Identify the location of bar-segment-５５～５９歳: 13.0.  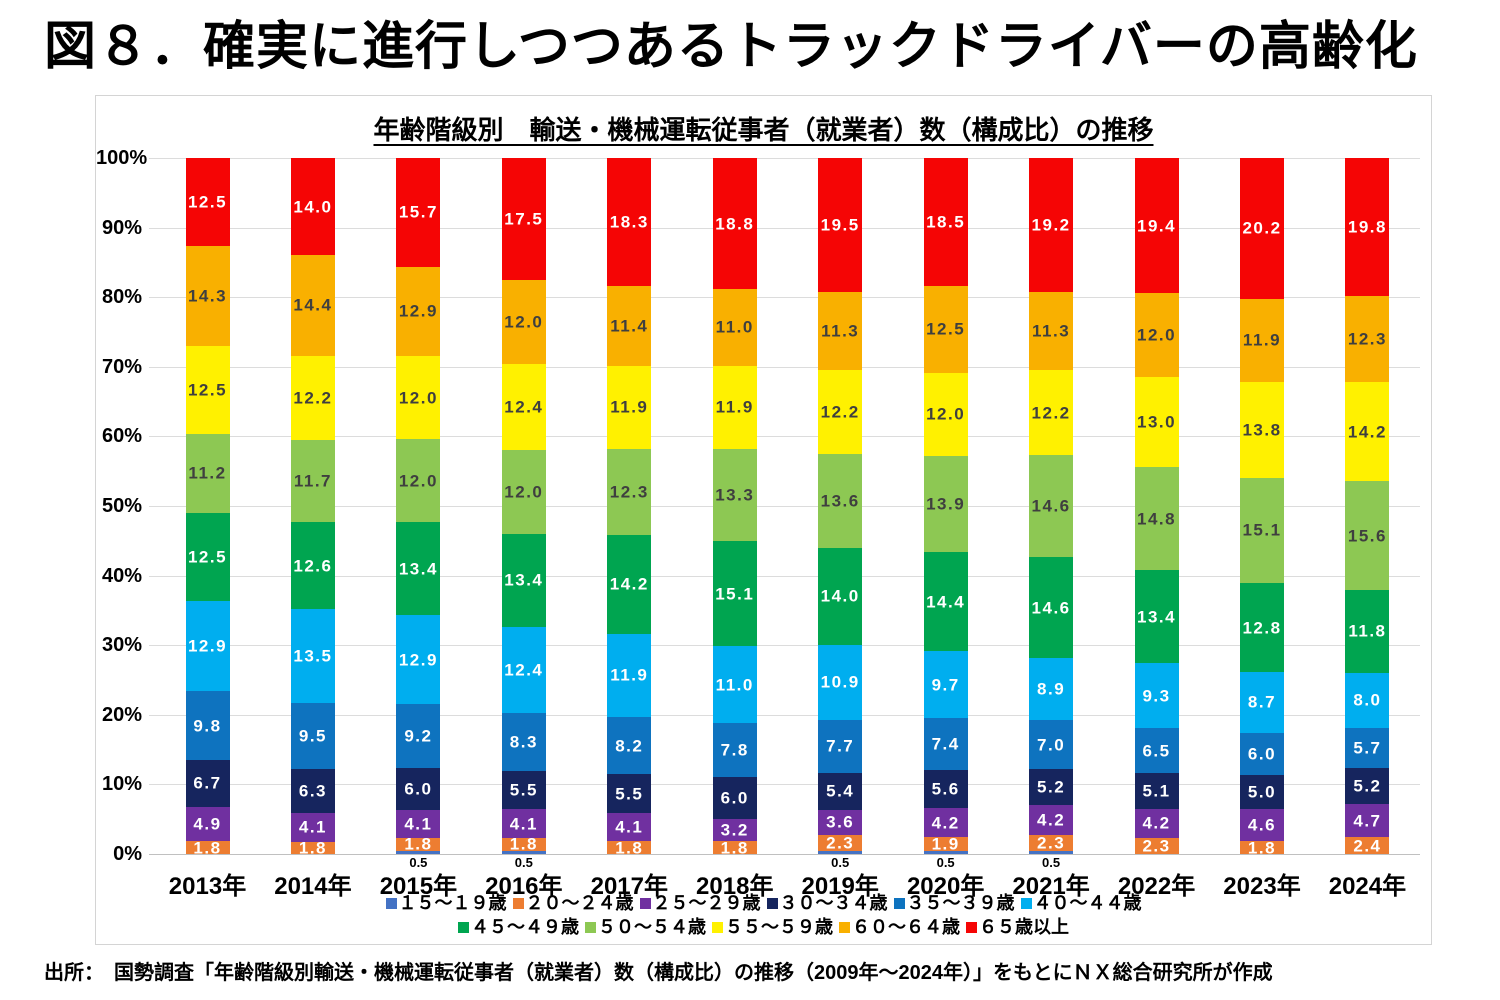
(1156, 422).